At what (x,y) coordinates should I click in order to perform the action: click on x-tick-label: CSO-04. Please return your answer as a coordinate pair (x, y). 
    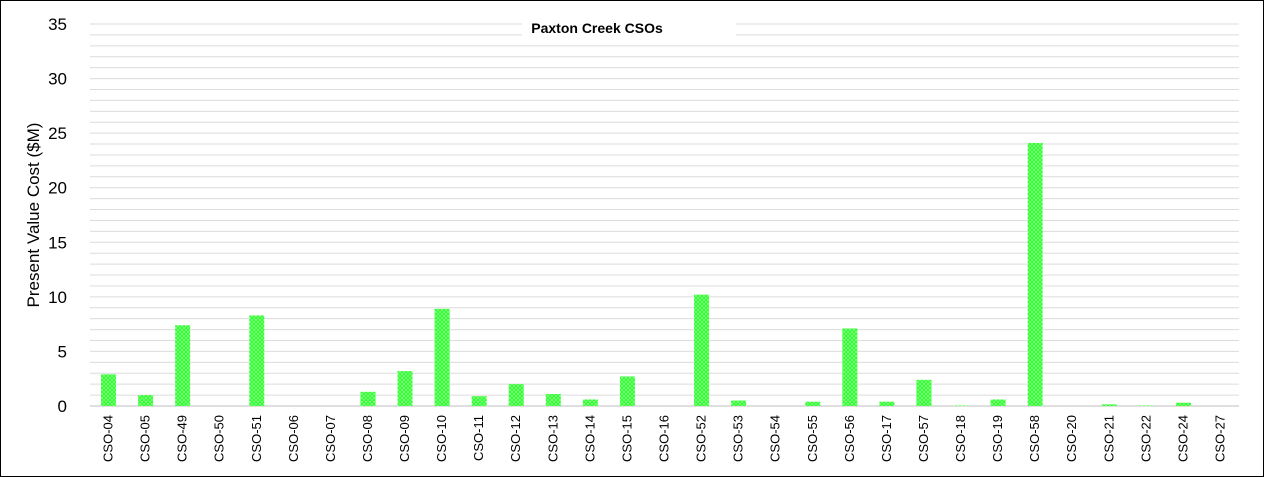
    Looking at the image, I should click on (108, 438).